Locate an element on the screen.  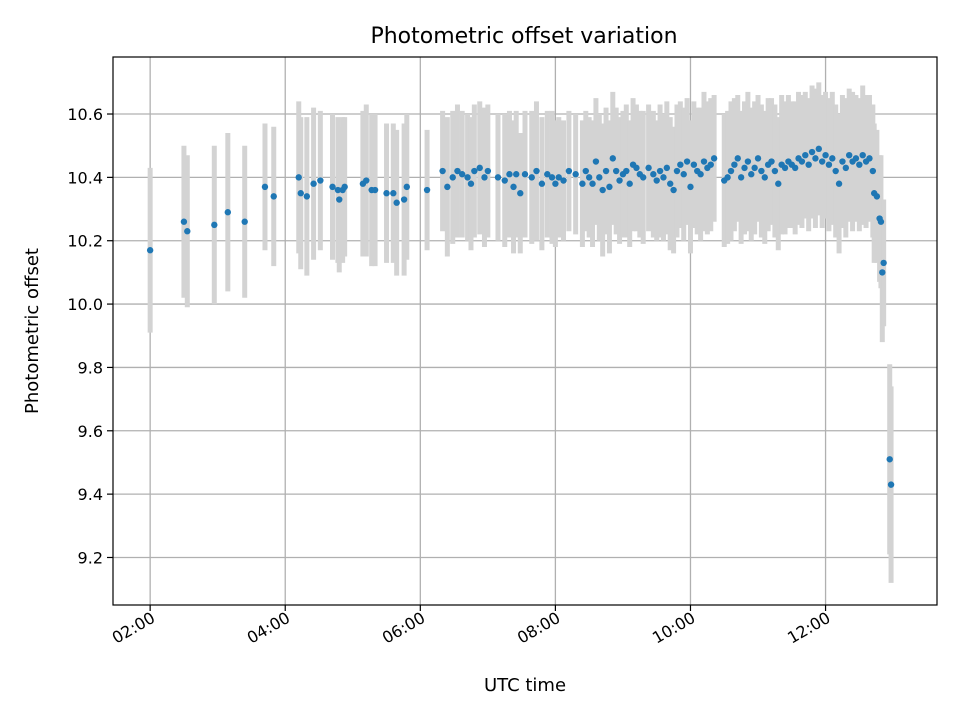
y-tick-label: 10.0 is located at coordinates (85, 304).